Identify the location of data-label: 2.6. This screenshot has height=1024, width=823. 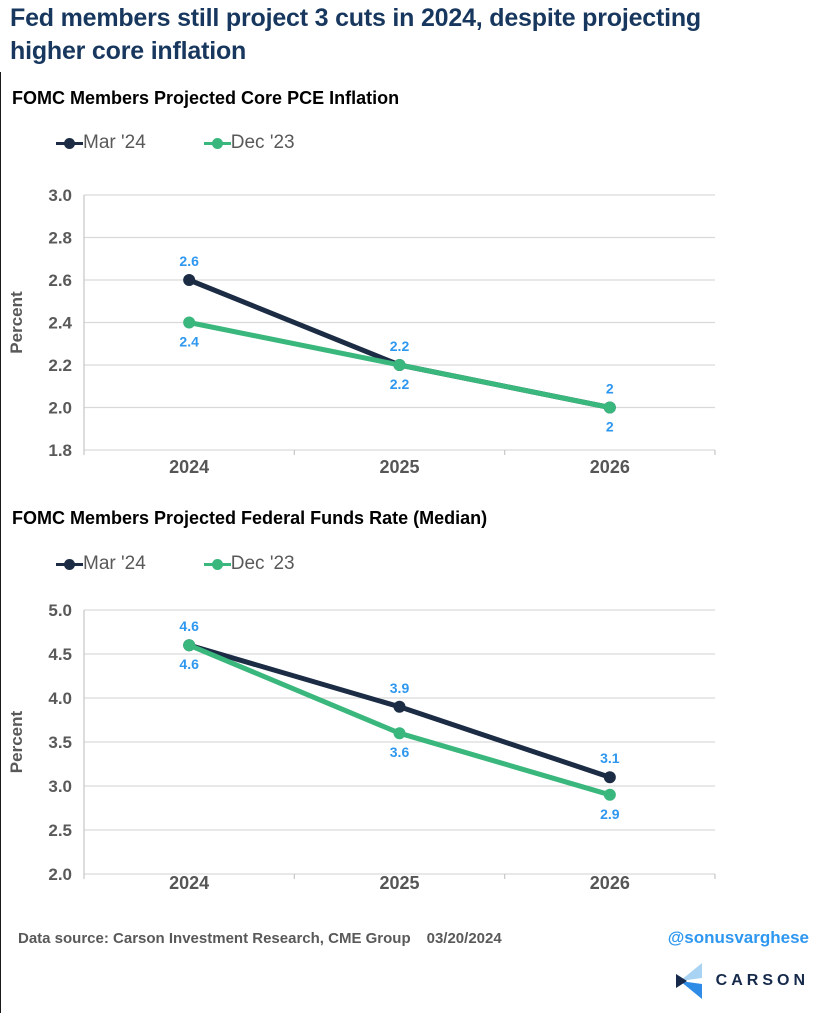
(189, 261).